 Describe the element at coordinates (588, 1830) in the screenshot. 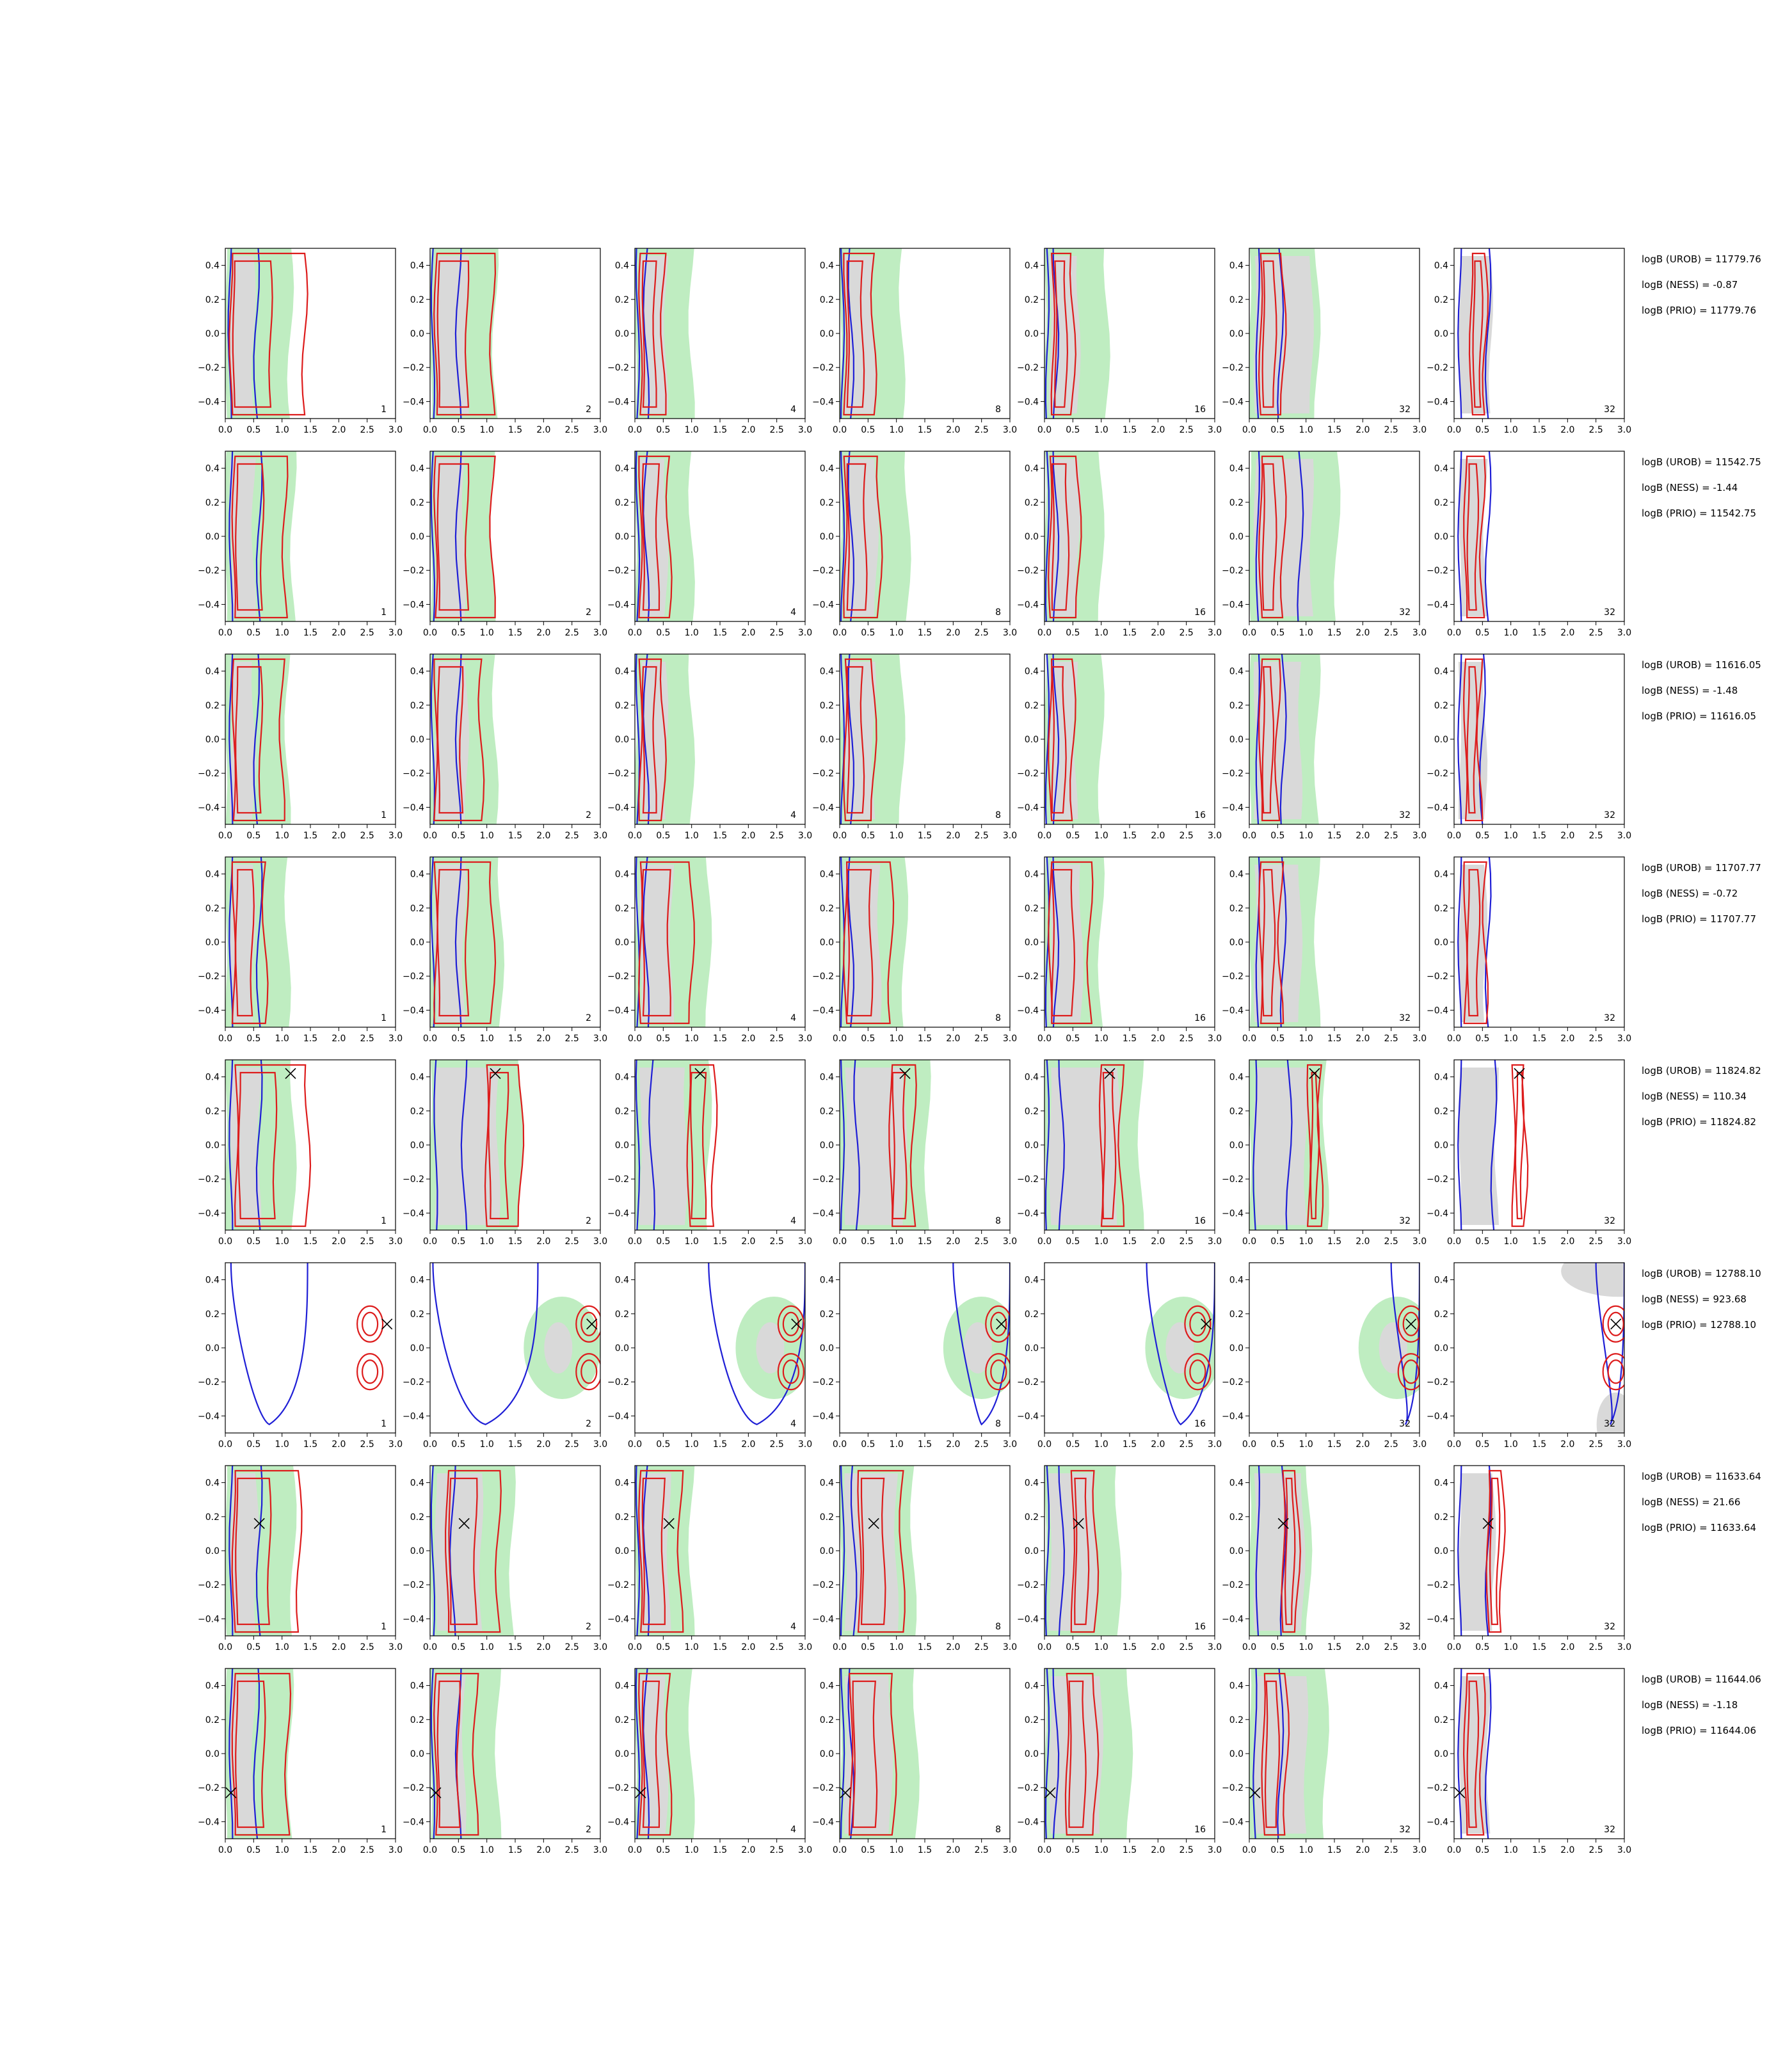

I see `panel-label: 2` at that location.